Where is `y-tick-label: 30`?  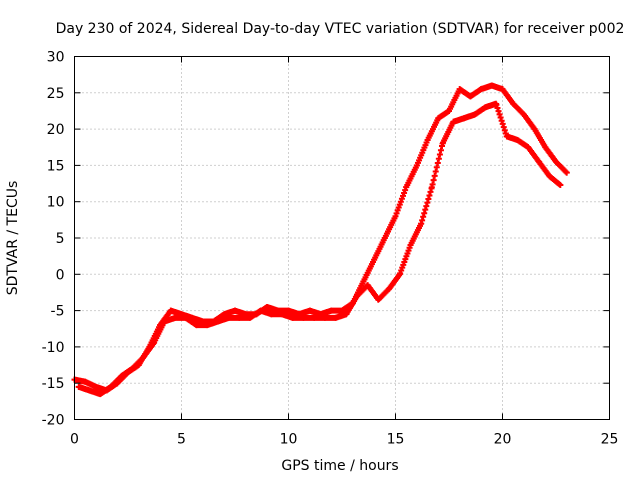
y-tick-label: 30 is located at coordinates (56, 58).